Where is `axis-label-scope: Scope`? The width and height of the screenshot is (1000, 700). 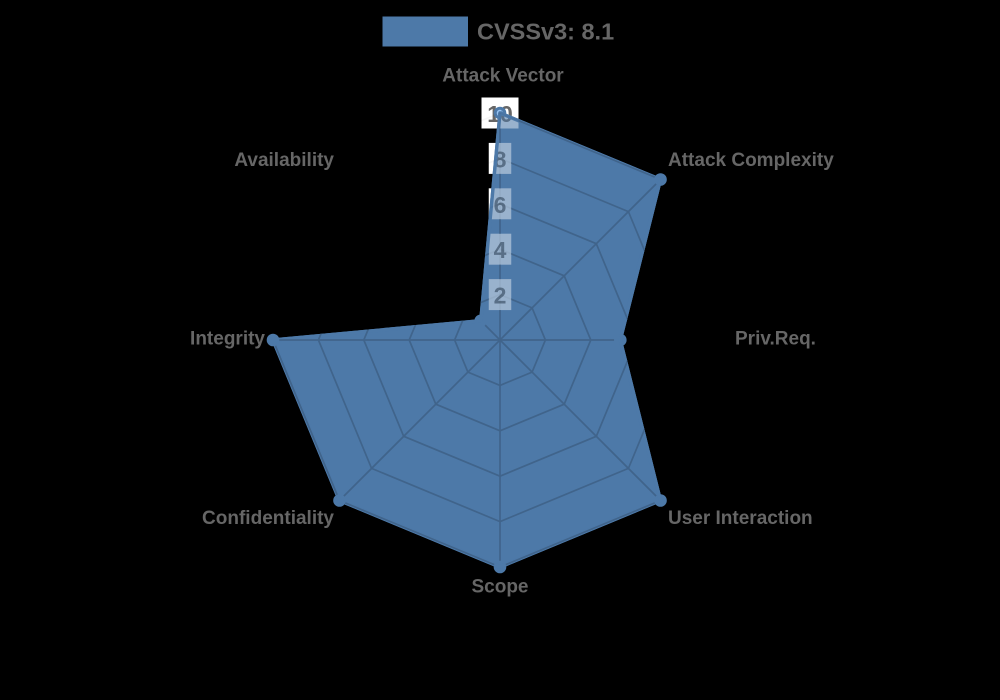 axis-label-scope: Scope is located at coordinates (499, 587).